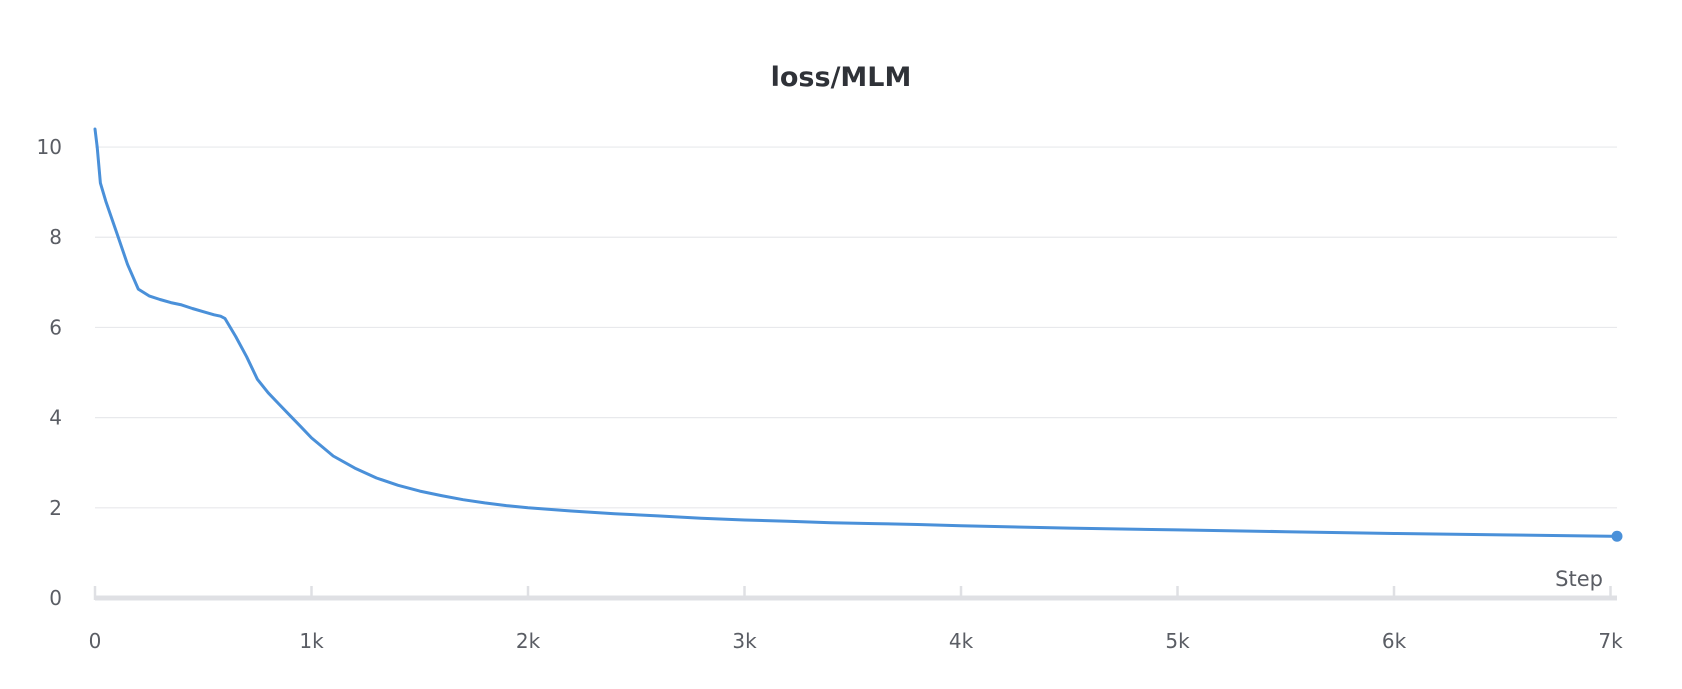 This screenshot has height=689, width=1682. Describe the element at coordinates (1617, 536) in the screenshot. I see `series-end-point` at that location.